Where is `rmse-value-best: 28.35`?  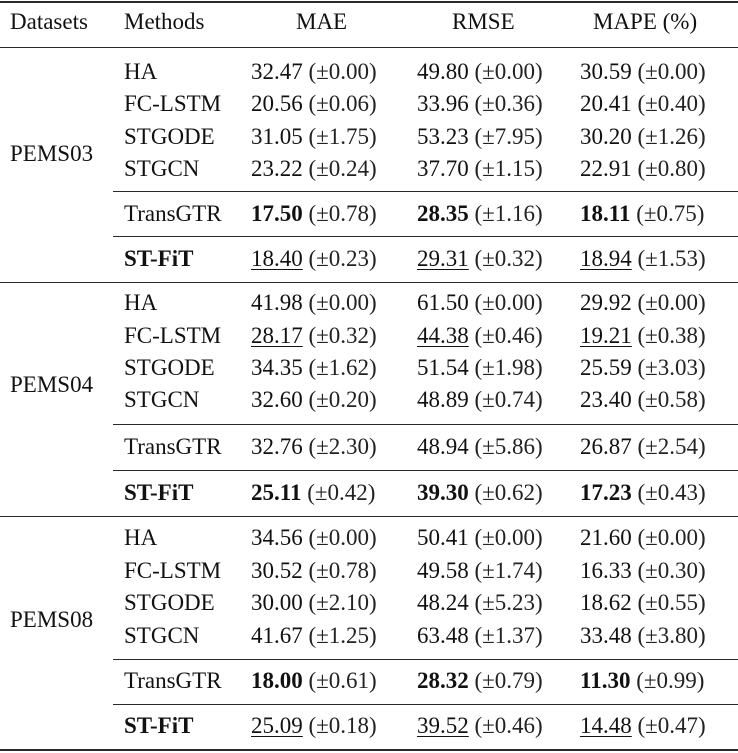
rmse-value-best: 28.35 is located at coordinates (443, 213).